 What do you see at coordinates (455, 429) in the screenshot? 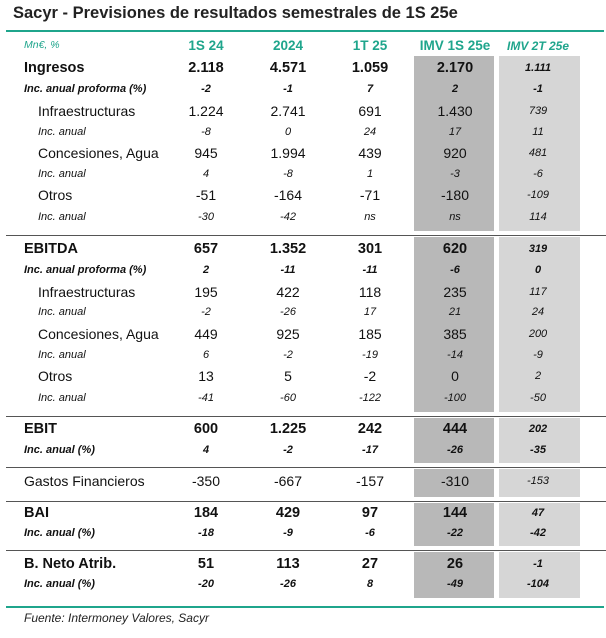
I see `cell-imv-1s25e: 444` at bounding box center [455, 429].